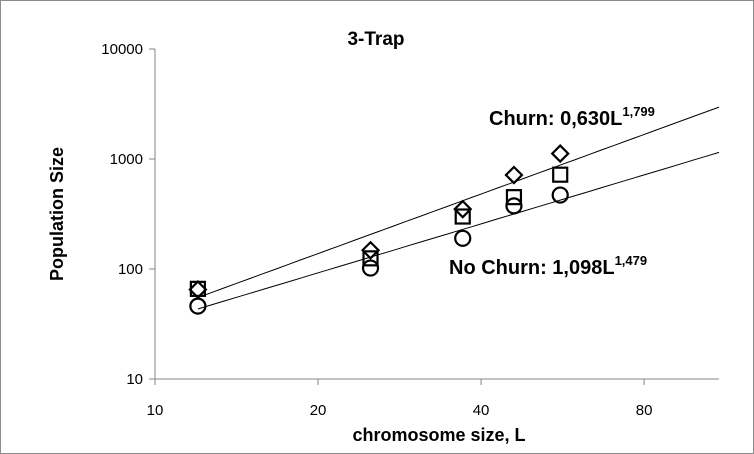 This screenshot has height=454, width=754. What do you see at coordinates (631, 260) in the screenshot?
I see `annotation-nochurn-exponent: 1,479` at bounding box center [631, 260].